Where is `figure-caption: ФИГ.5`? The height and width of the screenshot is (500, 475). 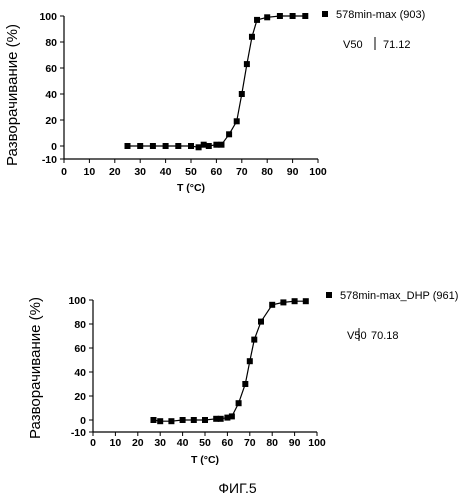
figure-caption: ФИГ.5 is located at coordinates (237, 488).